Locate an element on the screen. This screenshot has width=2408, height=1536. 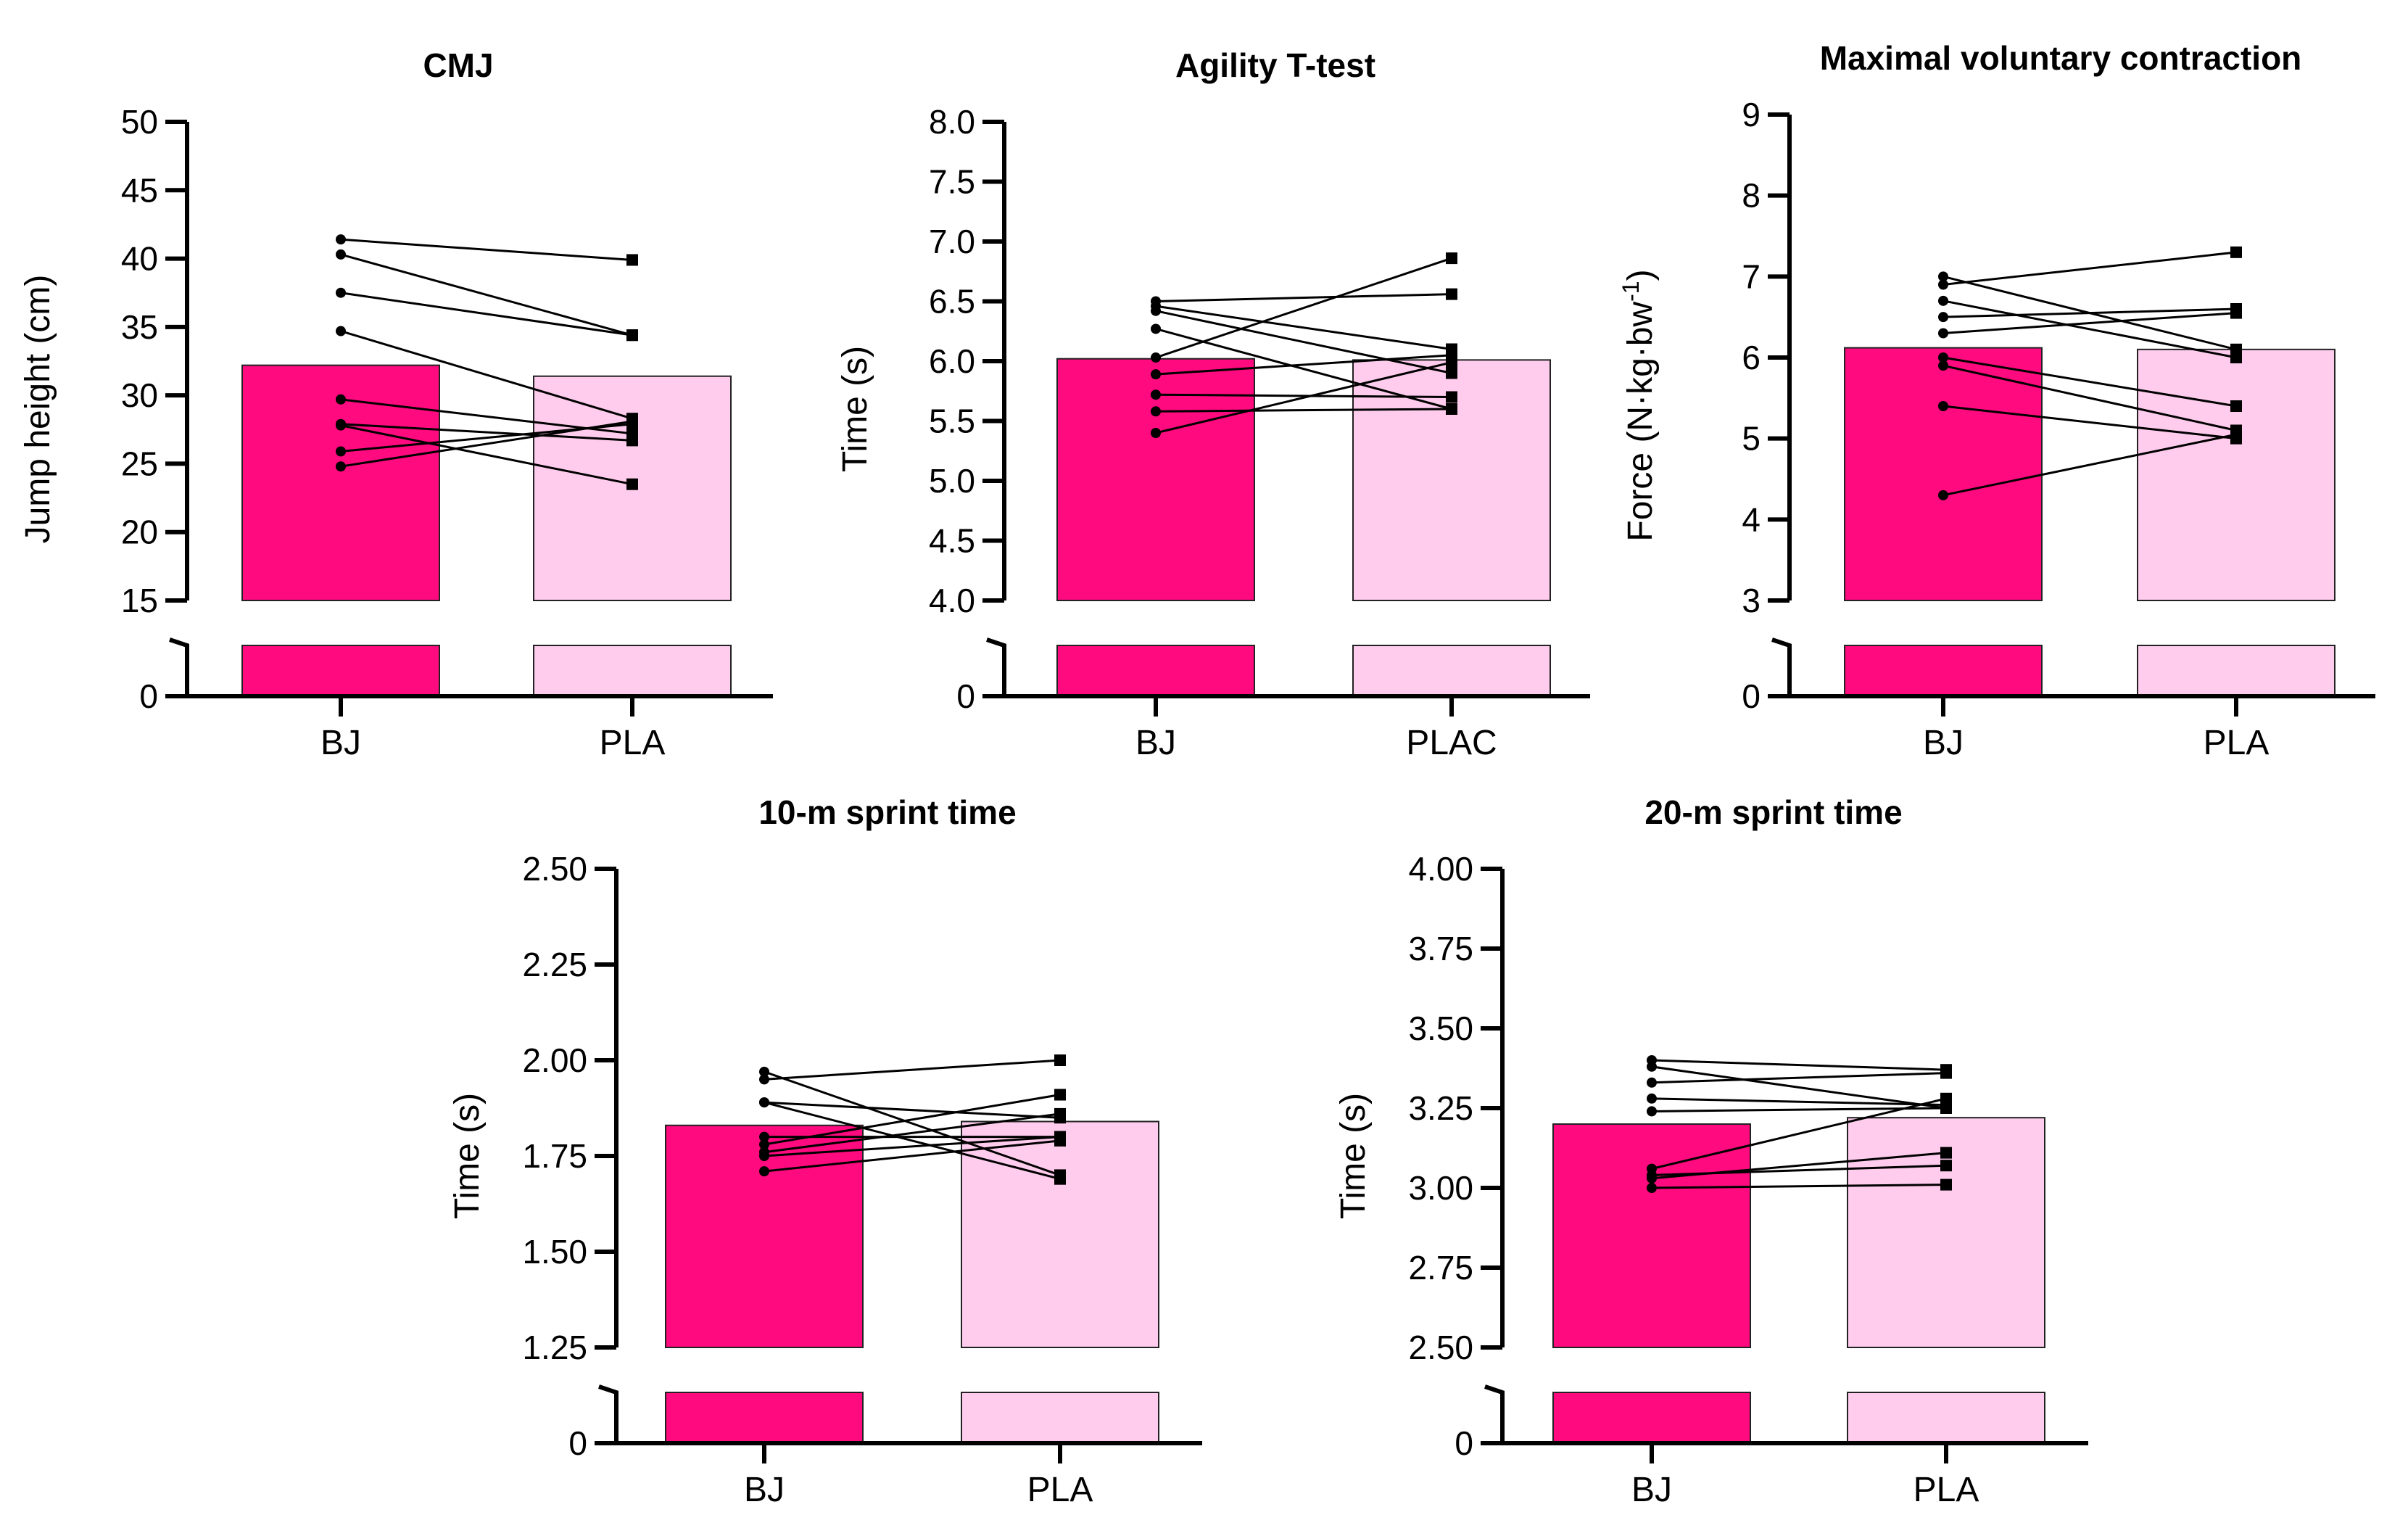
y-tick-label: 15 is located at coordinates (139, 600).